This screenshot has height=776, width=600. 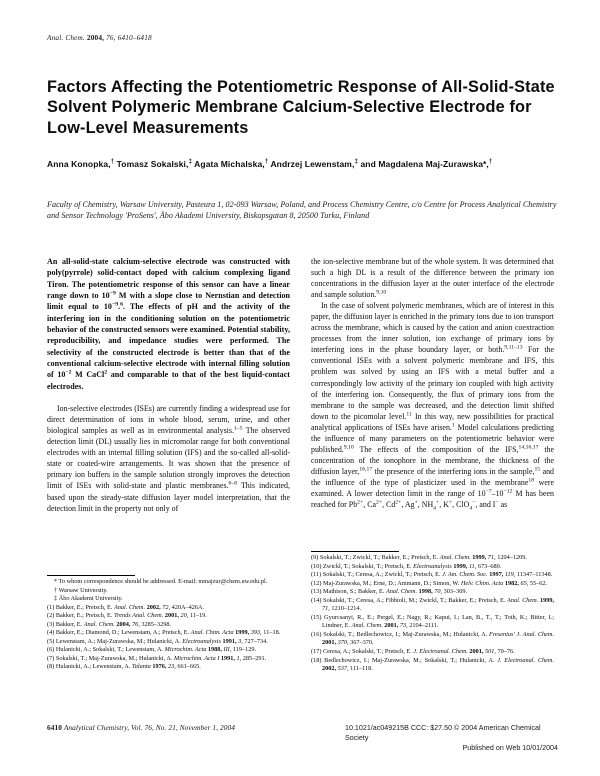 I want to click on reference-pages: 285–291., so click(x=254, y=658).